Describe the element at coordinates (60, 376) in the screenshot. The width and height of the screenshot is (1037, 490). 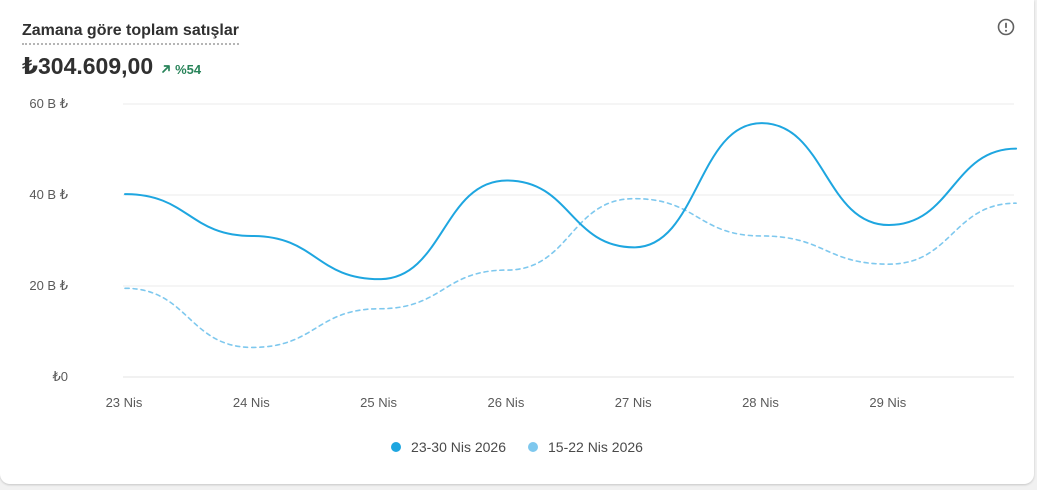
I see `y-tick-label: ₺0` at that location.